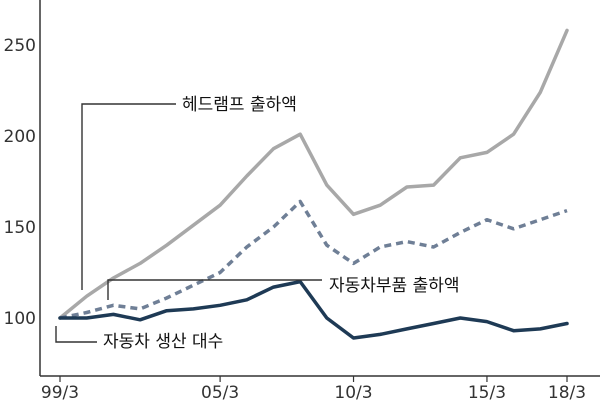 The image size is (605, 404). What do you see at coordinates (487, 393) in the screenshot?
I see `x-tick-label: 15/3` at bounding box center [487, 393].